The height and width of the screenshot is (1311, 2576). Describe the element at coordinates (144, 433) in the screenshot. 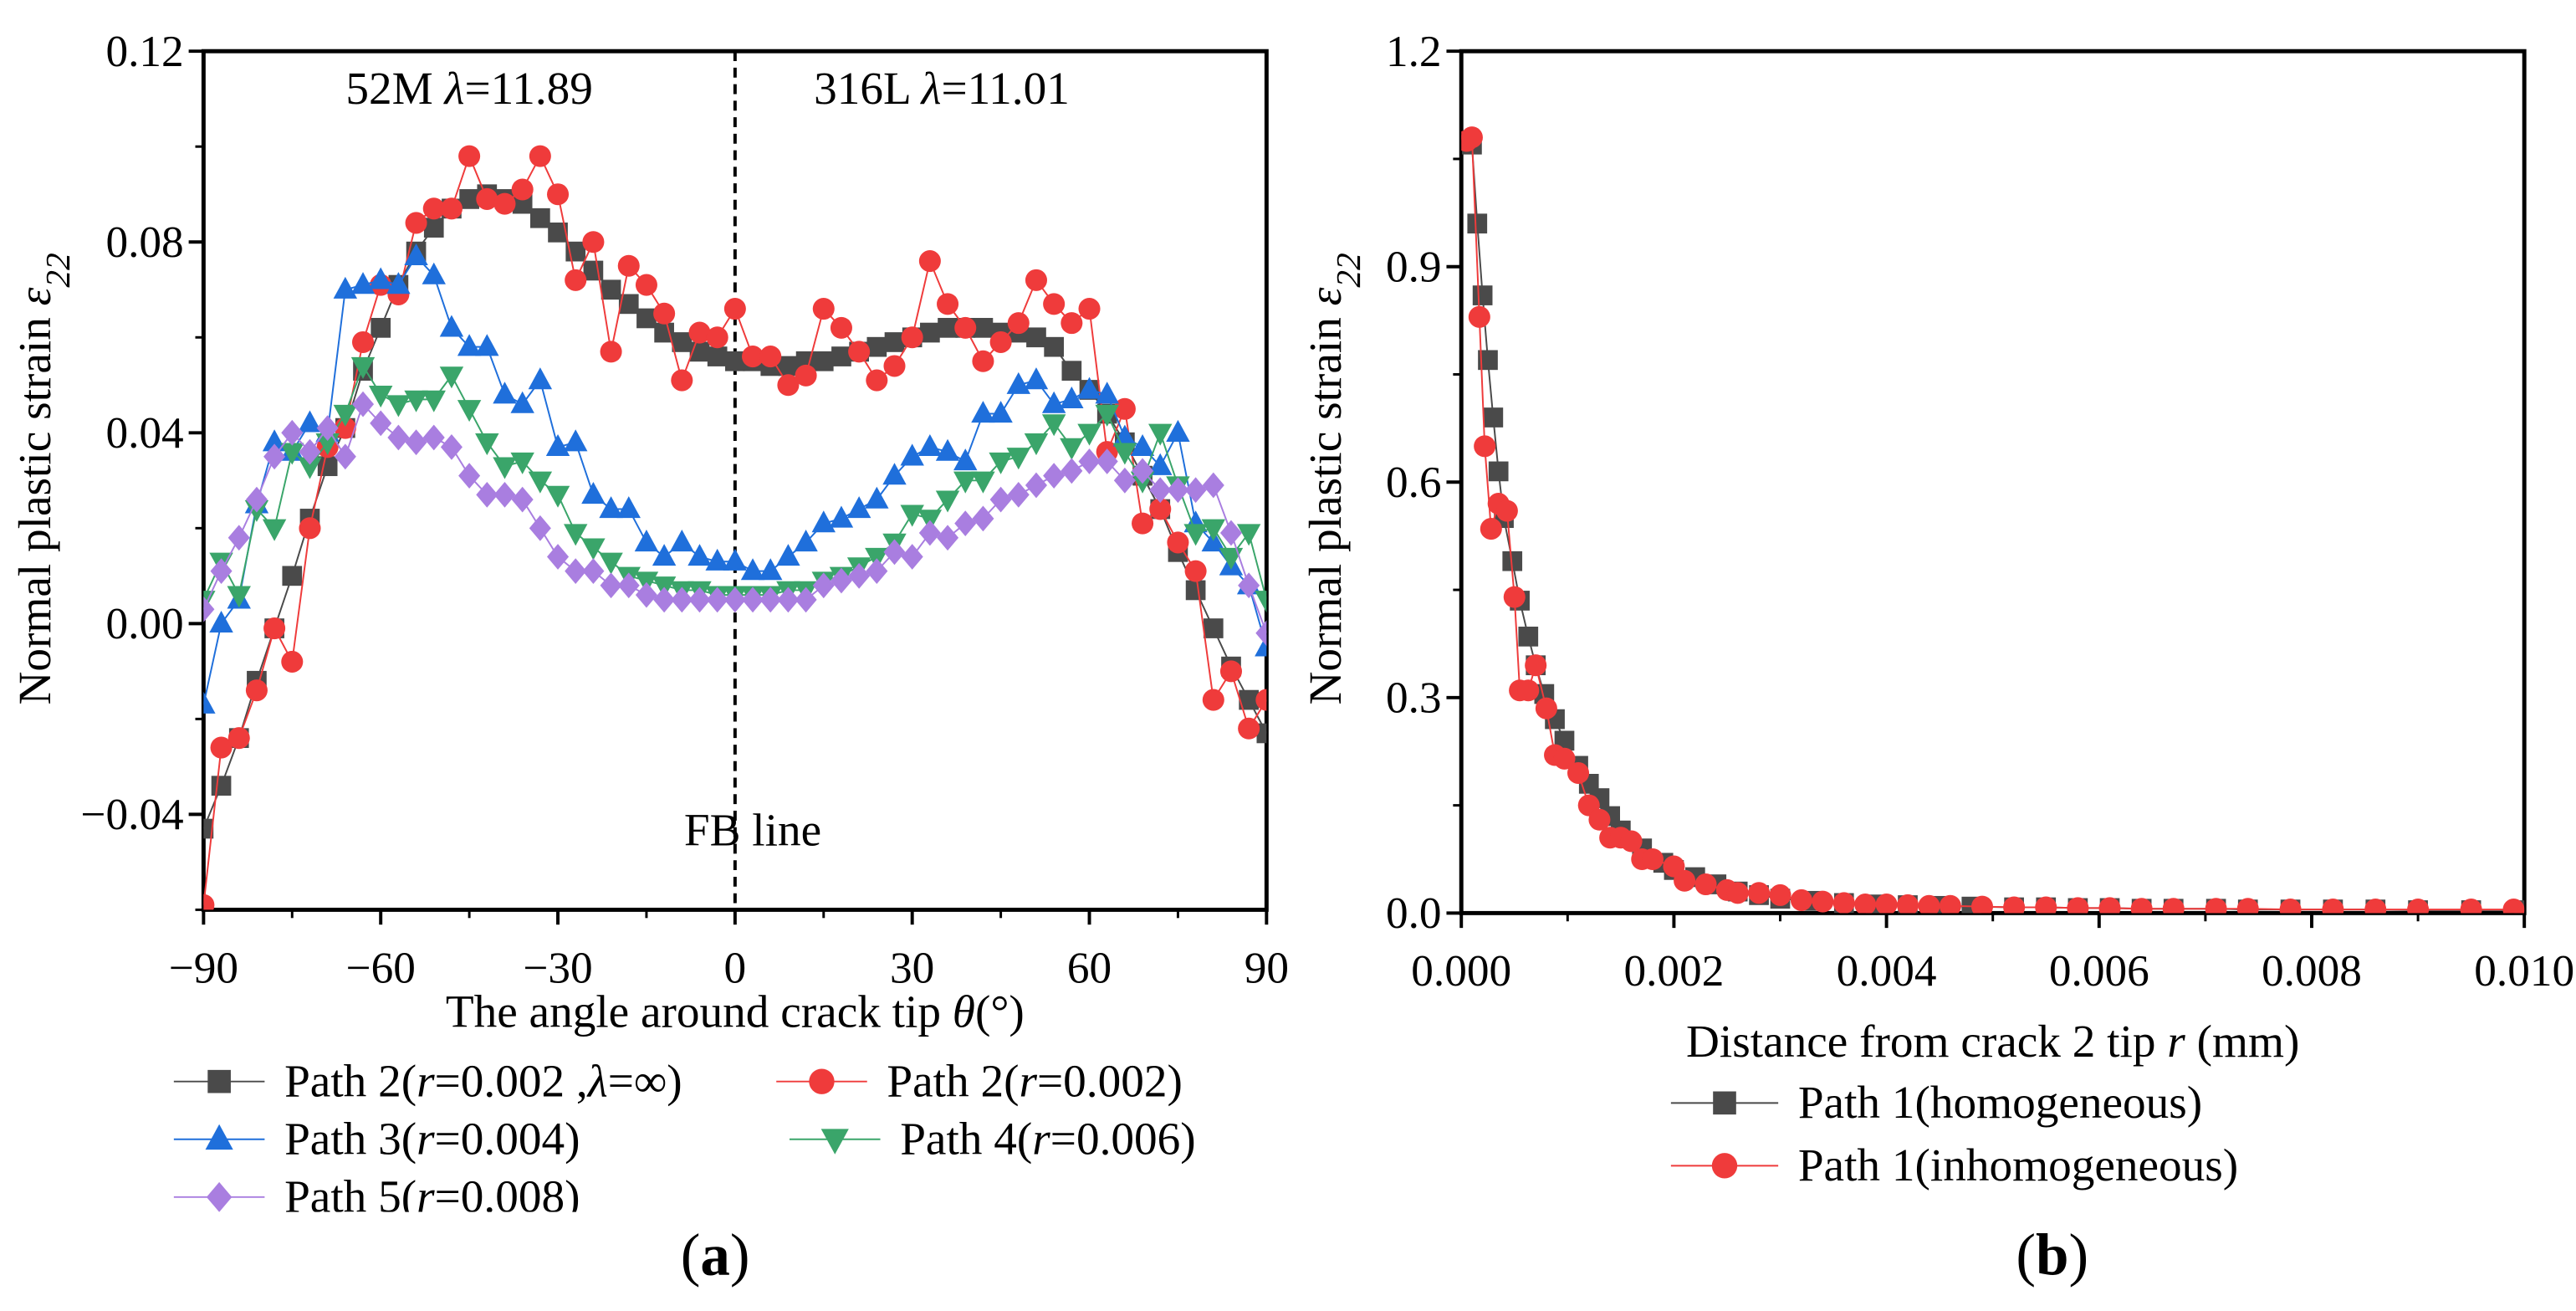

I see `y-tick-label: 0.04` at that location.